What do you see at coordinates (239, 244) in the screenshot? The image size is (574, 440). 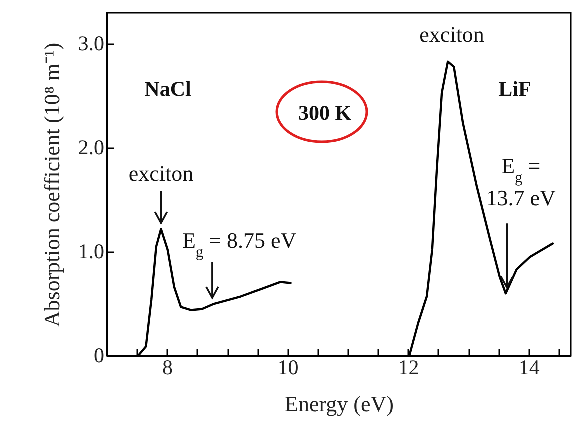 I see `annotation: E$_{g}$ = 8.75 eV` at bounding box center [239, 244].